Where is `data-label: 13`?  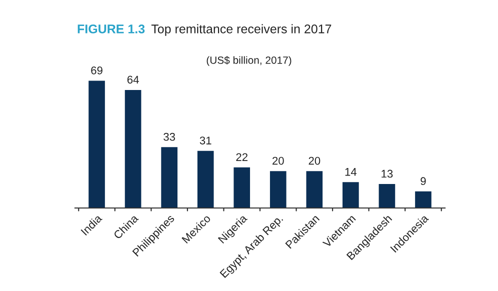
data-label: 13 is located at coordinates (387, 174).